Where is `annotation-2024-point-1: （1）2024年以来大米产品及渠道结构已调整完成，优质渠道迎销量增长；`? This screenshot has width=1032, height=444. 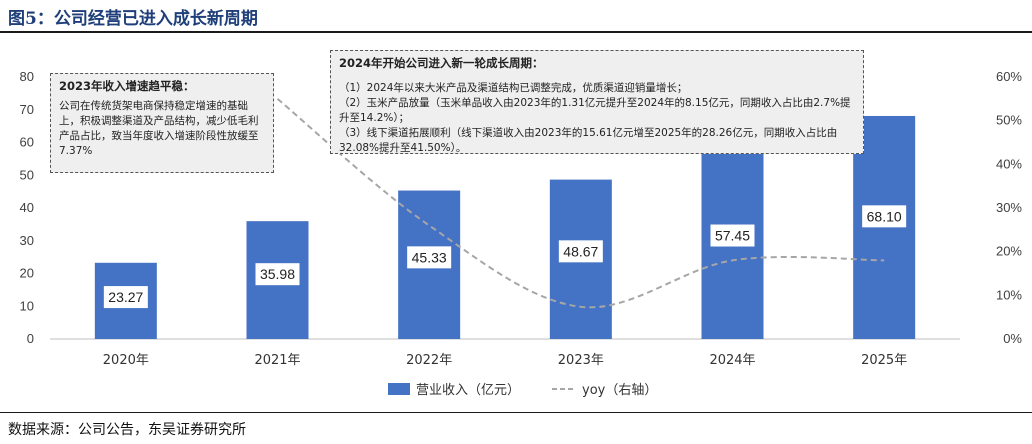 annotation-2024-point-1: （1）2024年以来大米产品及渠道结构已调整完成，优质渠道迎销量增长； is located at coordinates (513, 88).